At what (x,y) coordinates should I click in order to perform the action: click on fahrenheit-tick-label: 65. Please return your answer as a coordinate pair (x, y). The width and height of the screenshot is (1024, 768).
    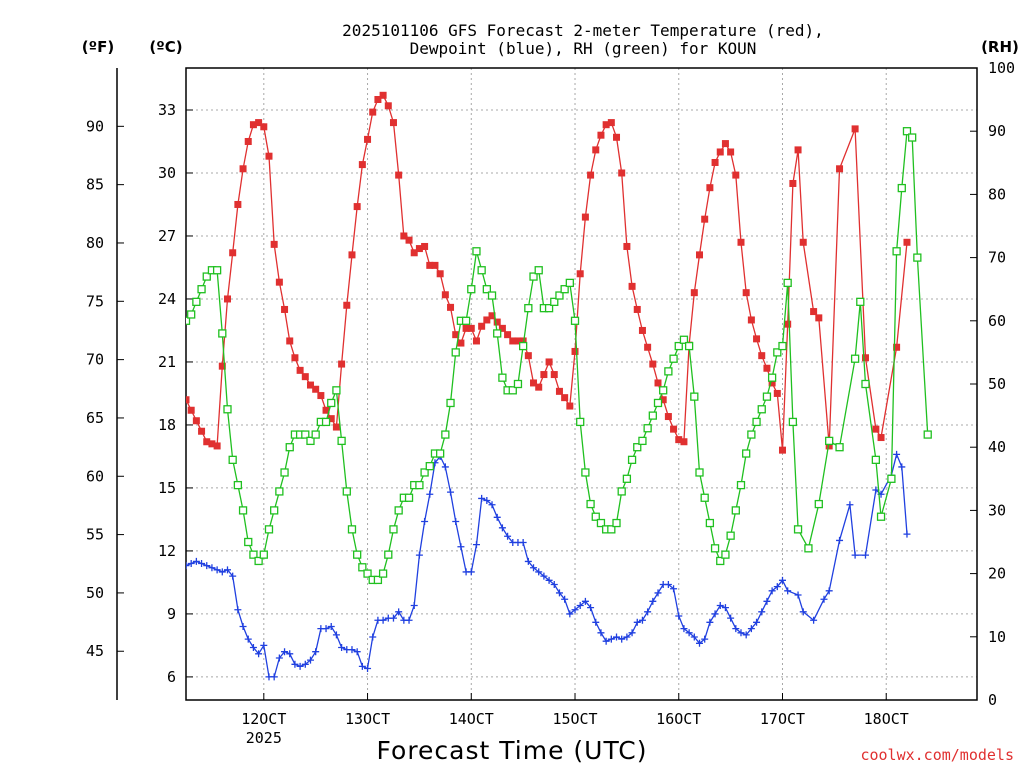
    Looking at the image, I should click on (95, 418).